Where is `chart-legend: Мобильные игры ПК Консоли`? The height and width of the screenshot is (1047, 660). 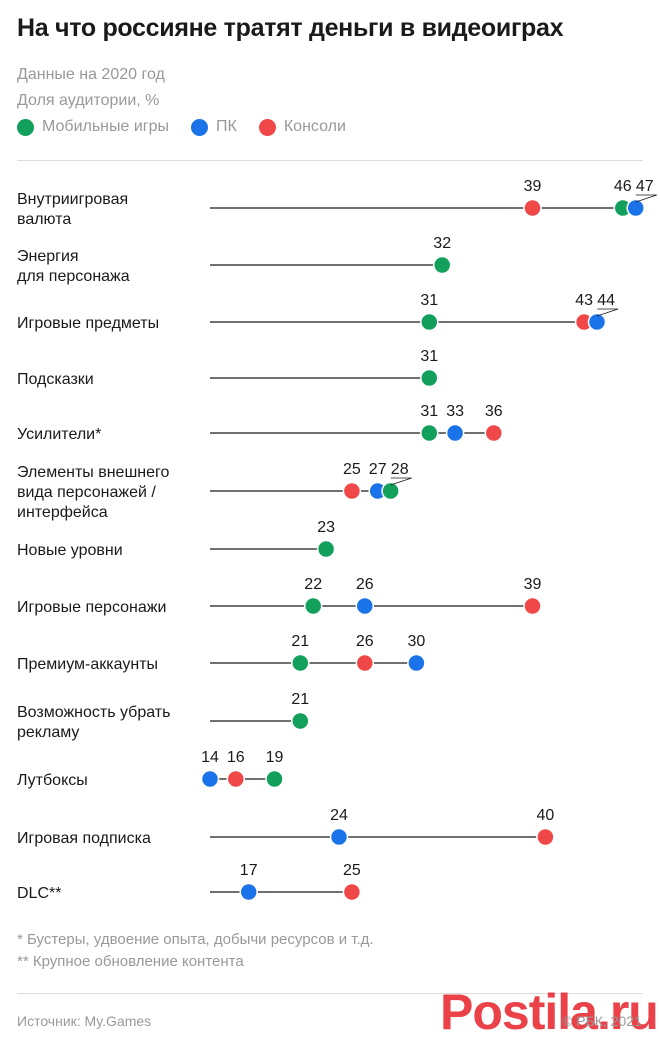
chart-legend: Мобильные игры ПК Консоли is located at coordinates (192, 127).